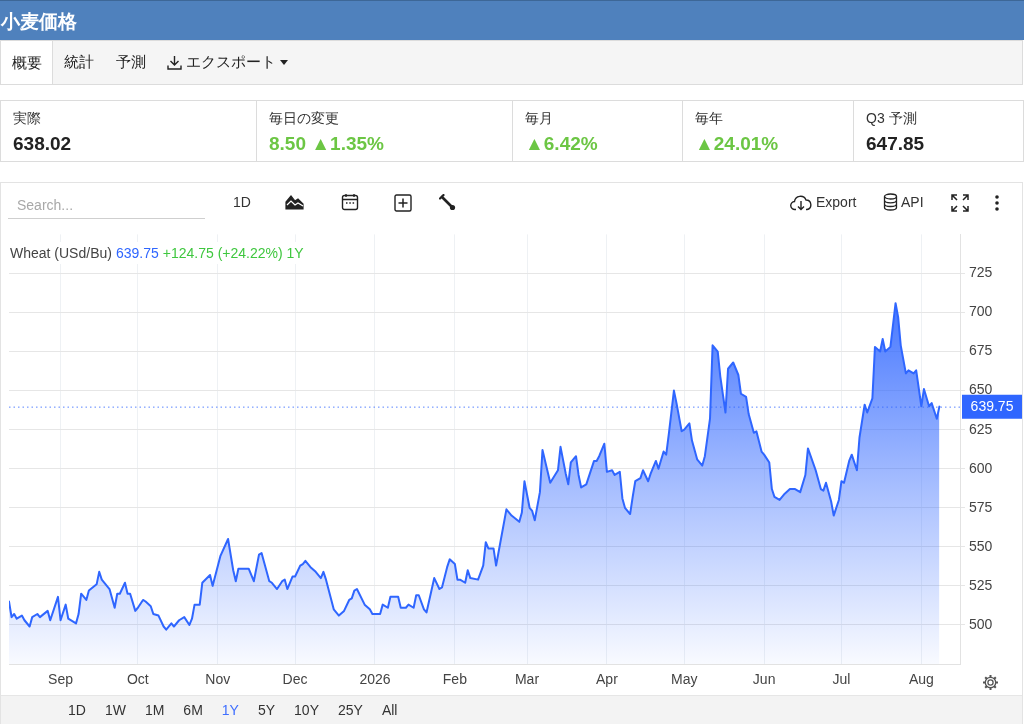 The height and width of the screenshot is (724, 1024). What do you see at coordinates (527, 679) in the screenshot?
I see `x-tick-label: Mar` at bounding box center [527, 679].